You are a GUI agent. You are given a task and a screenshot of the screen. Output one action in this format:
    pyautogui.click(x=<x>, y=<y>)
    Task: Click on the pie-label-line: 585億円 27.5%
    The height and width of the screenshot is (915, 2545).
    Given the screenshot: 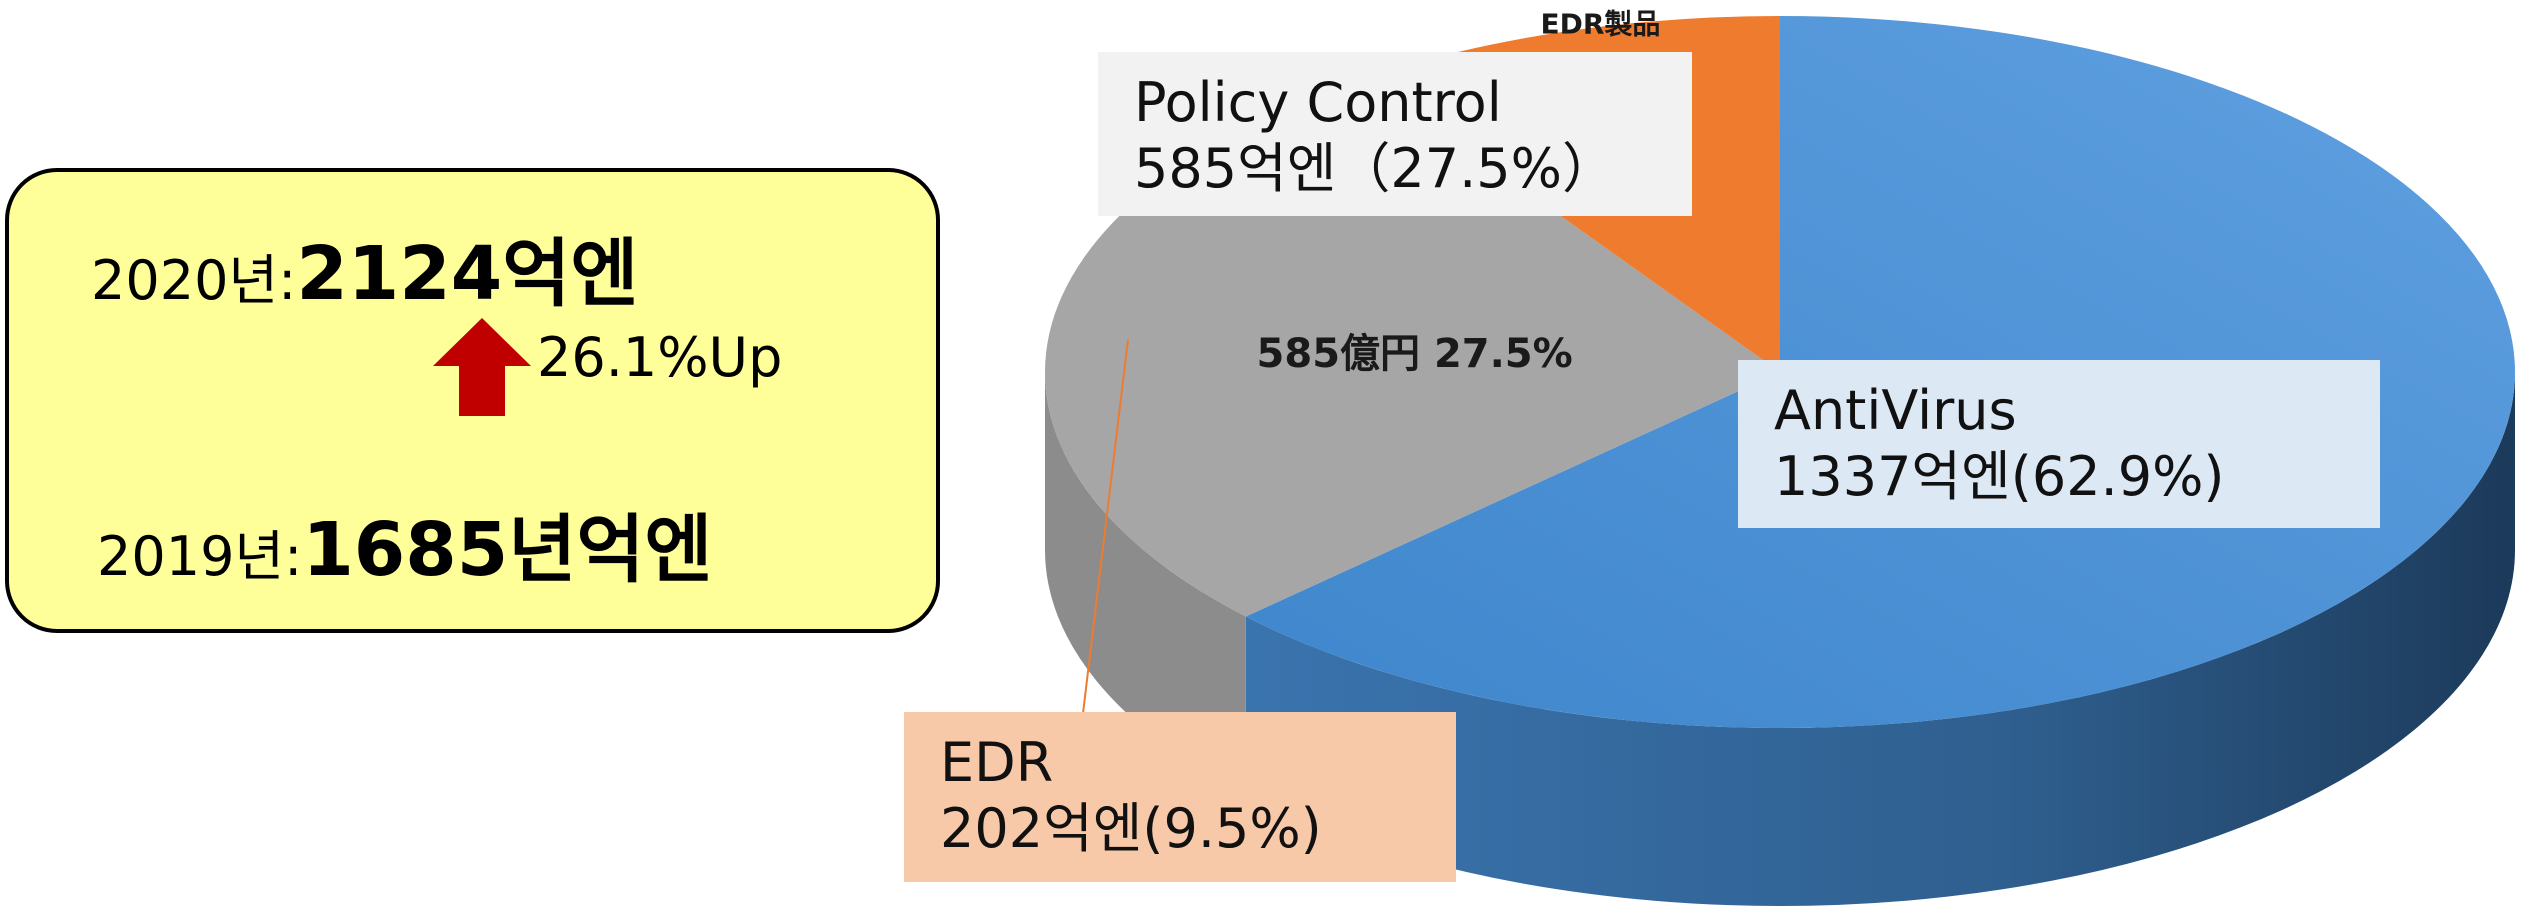 What is the action you would take?
    pyautogui.click(x=1415, y=354)
    